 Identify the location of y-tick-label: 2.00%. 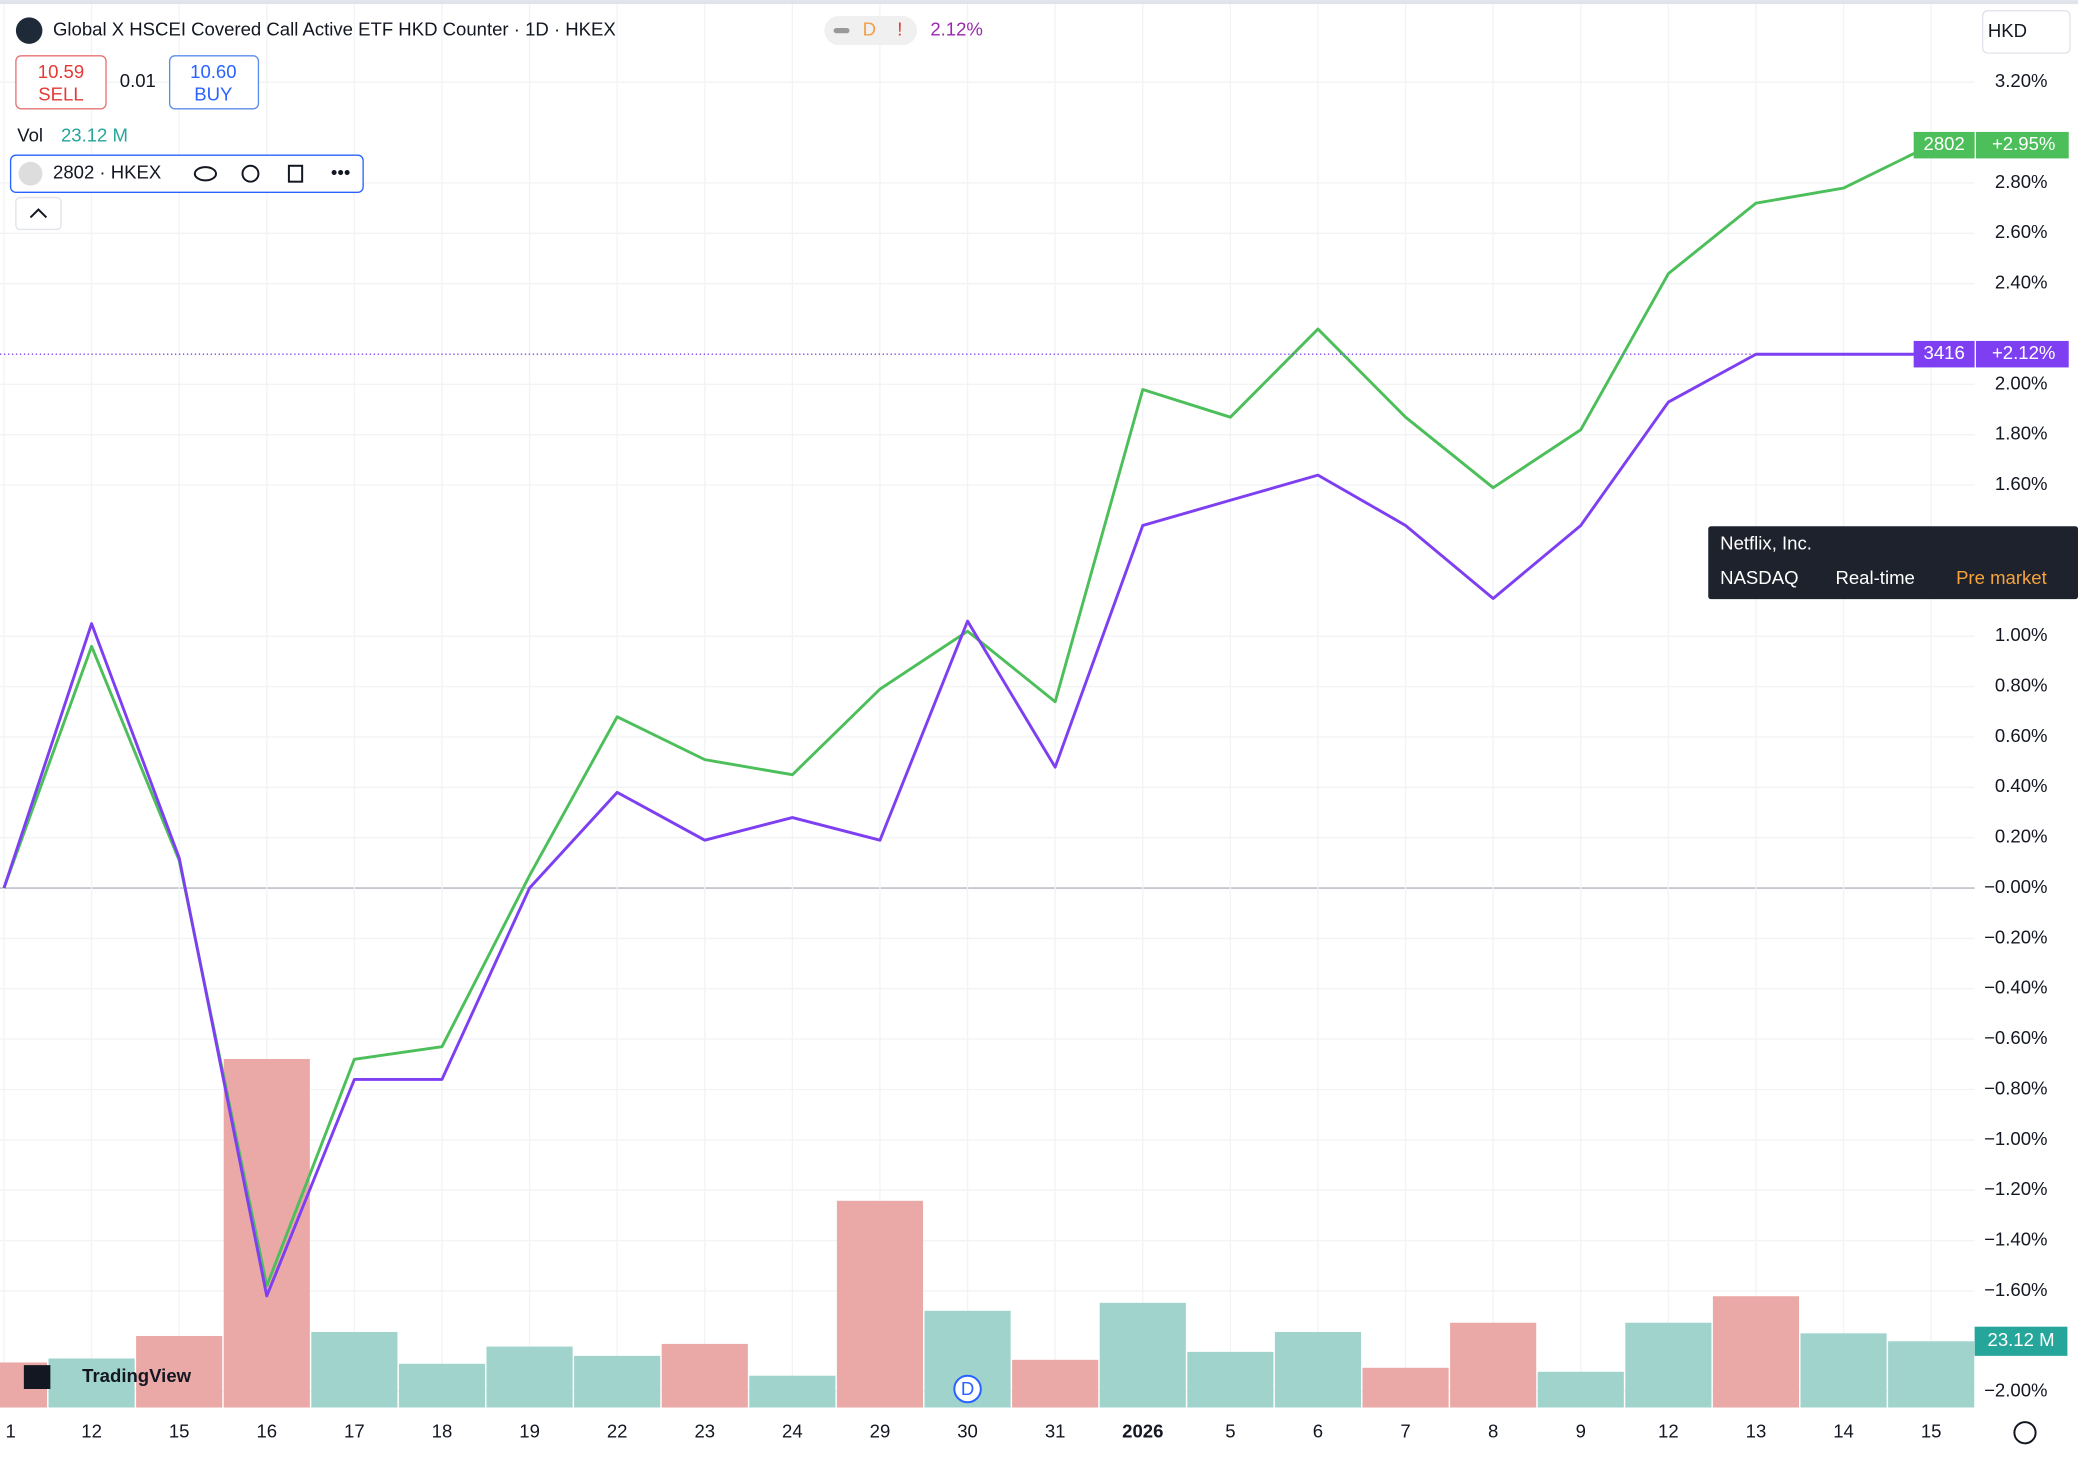
(2021, 382).